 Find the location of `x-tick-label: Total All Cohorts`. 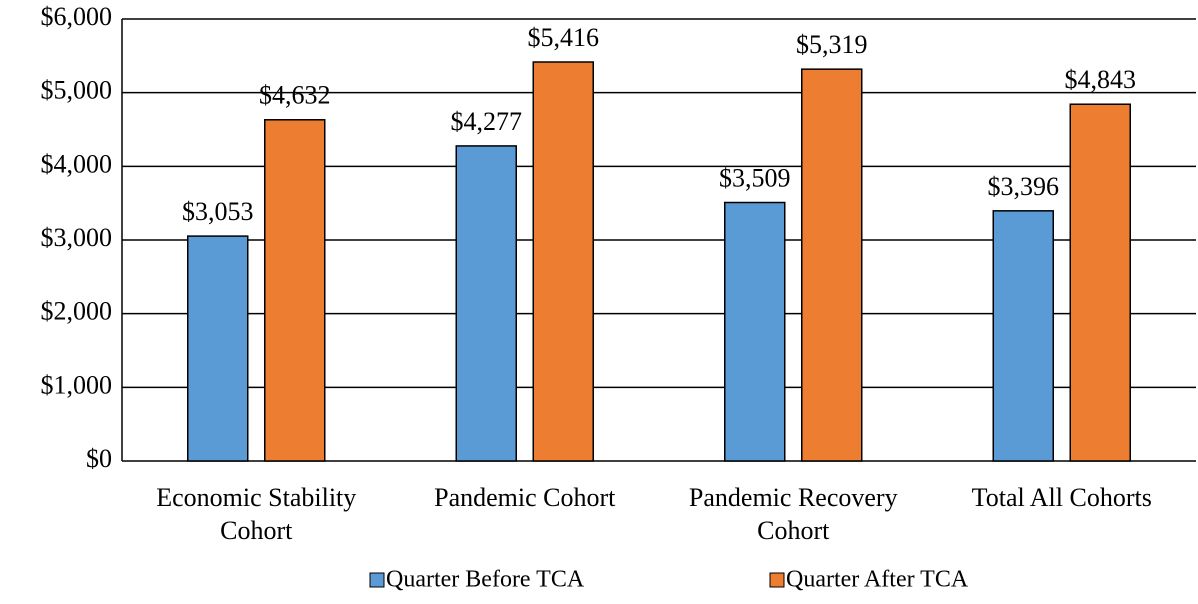

x-tick-label: Total All Cohorts is located at coordinates (1062, 497).